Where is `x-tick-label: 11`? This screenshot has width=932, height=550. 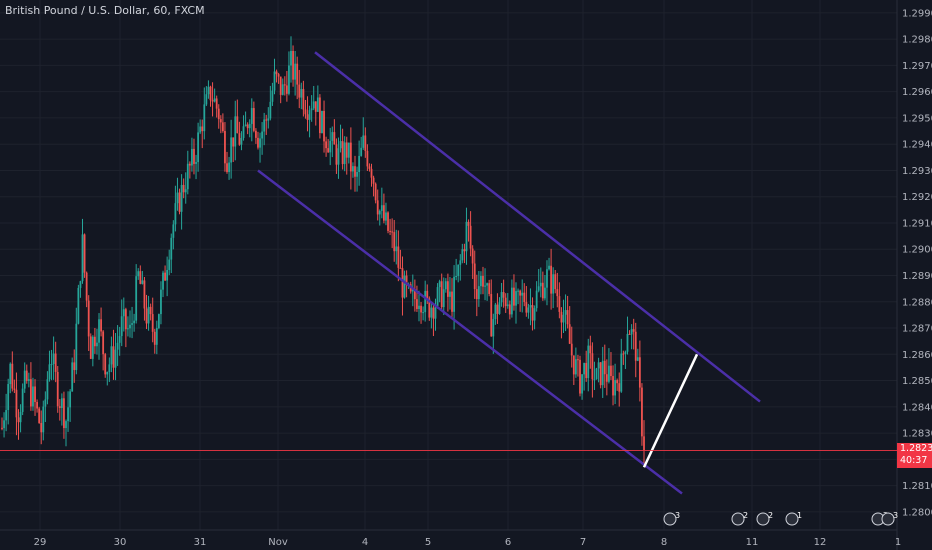
x-tick-label: 11 is located at coordinates (752, 542).